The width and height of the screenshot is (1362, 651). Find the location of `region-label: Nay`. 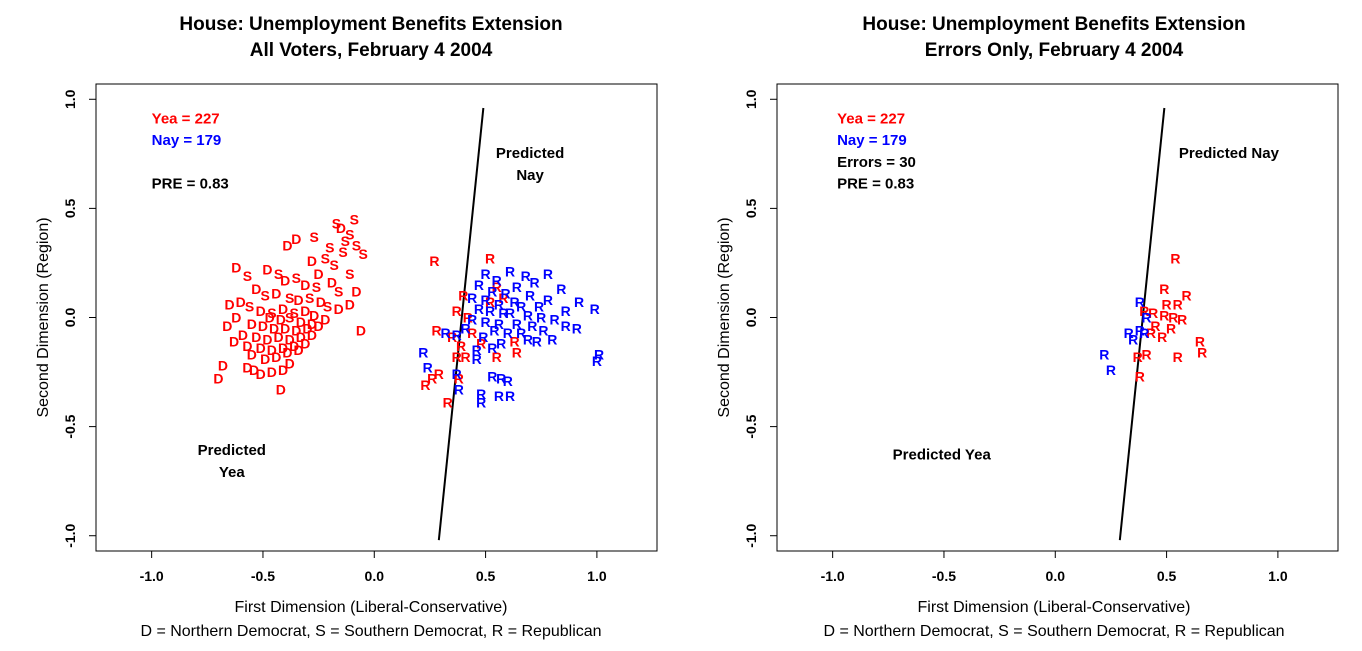

region-label: Nay is located at coordinates (530, 175).